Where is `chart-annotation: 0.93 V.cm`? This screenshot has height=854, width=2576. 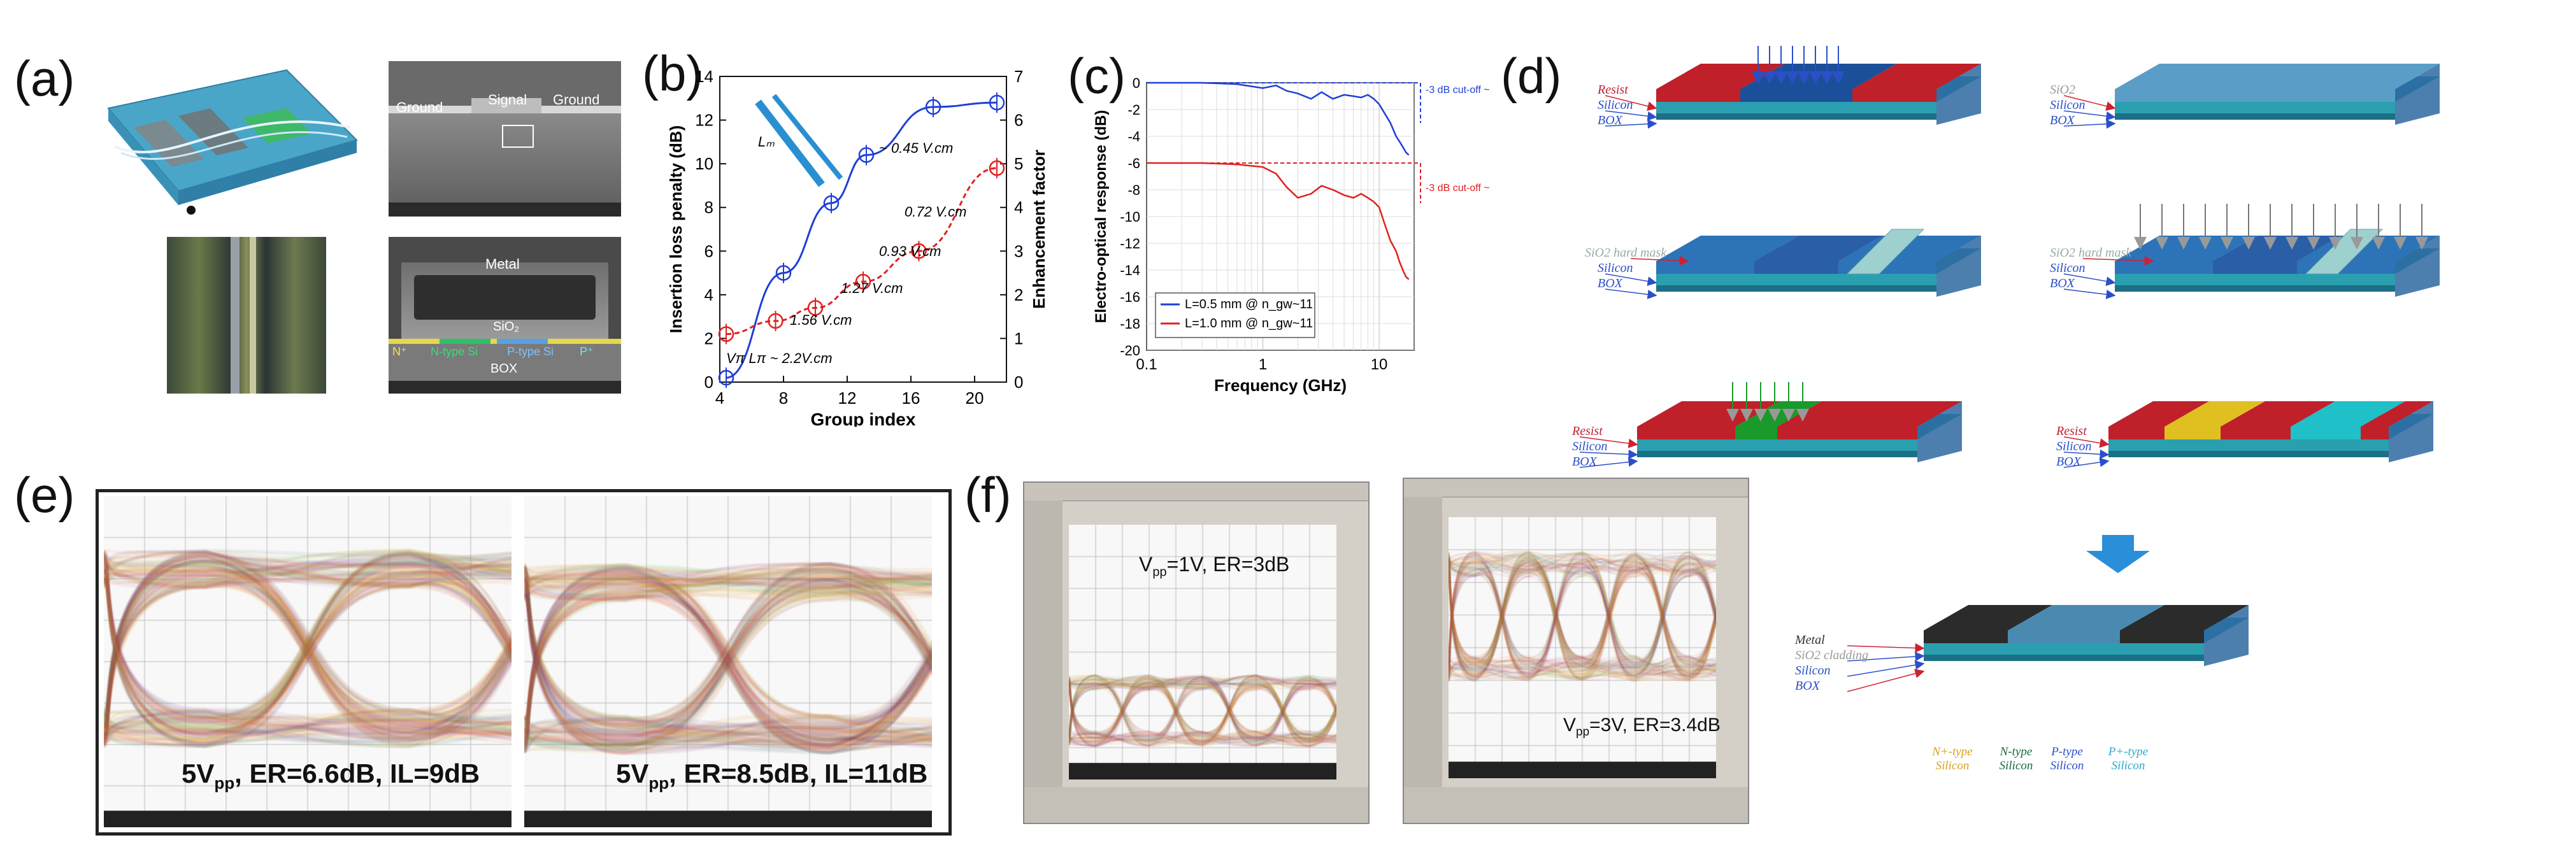
chart-annotation: 0.93 V.cm is located at coordinates (910, 251).